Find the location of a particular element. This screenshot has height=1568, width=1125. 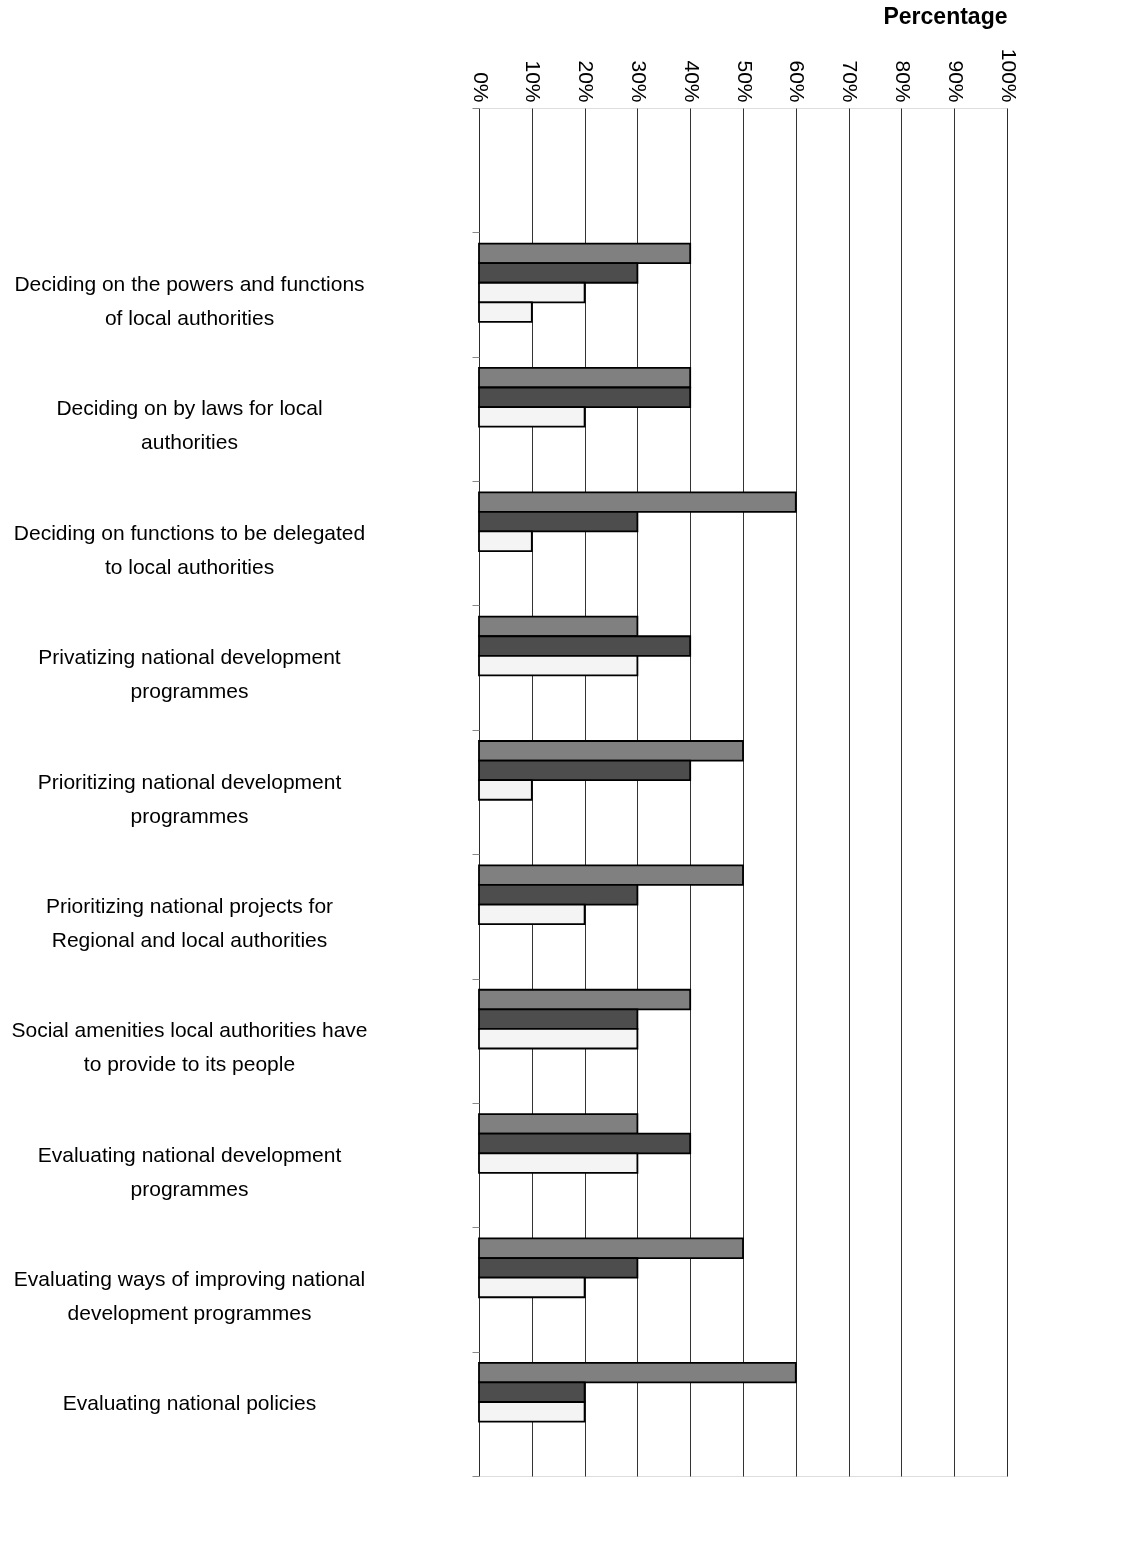

x-tick-label: 30% is located at coordinates (639, 81).